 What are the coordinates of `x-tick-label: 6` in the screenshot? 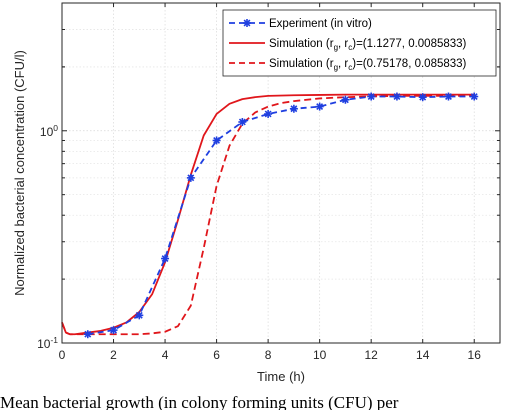 It's located at (216, 355).